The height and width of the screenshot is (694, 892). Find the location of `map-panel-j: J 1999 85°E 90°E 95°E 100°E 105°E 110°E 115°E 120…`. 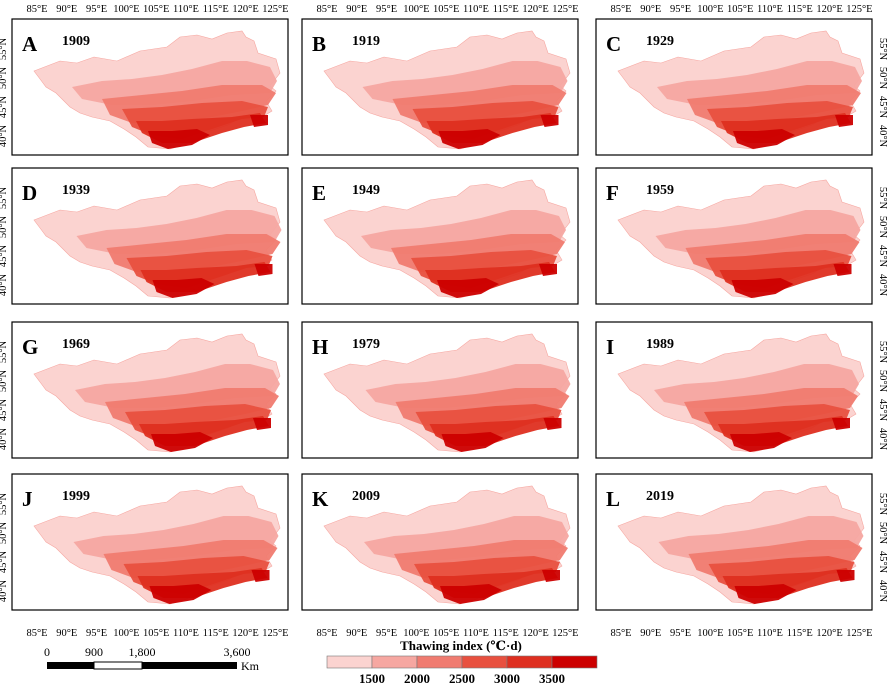

map-panel-j: J 1999 85°E 90°E 95°E 100°E 105°E 110°E 115°E 120… is located at coordinates (144, 556).